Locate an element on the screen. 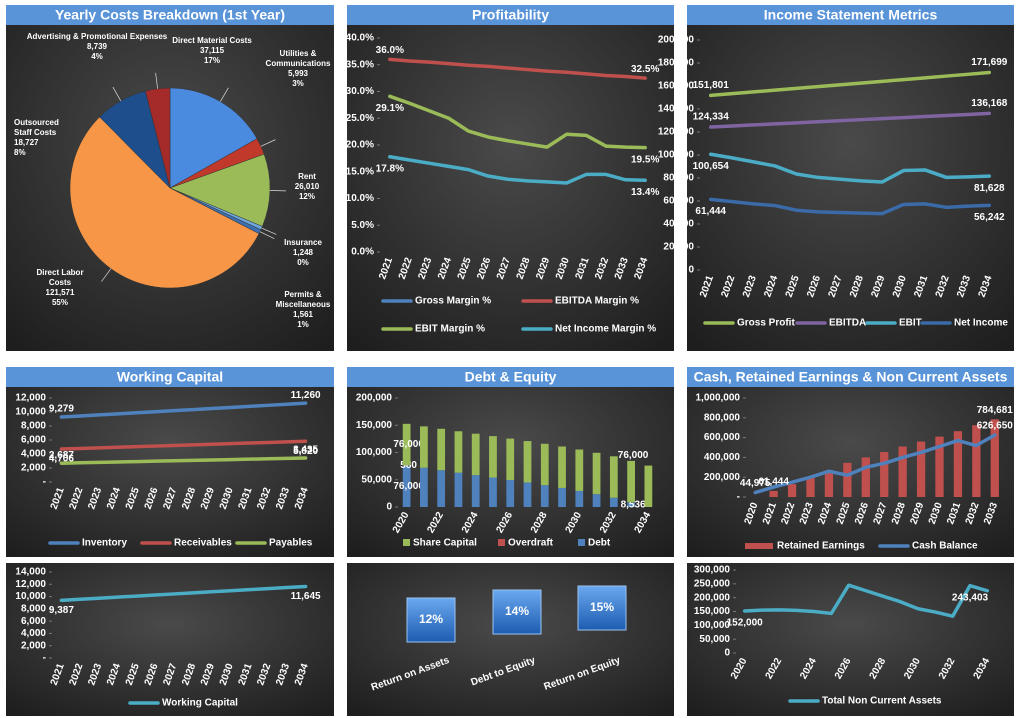 The image size is (1018, 718). legend-label: EBITDA is located at coordinates (847, 323).